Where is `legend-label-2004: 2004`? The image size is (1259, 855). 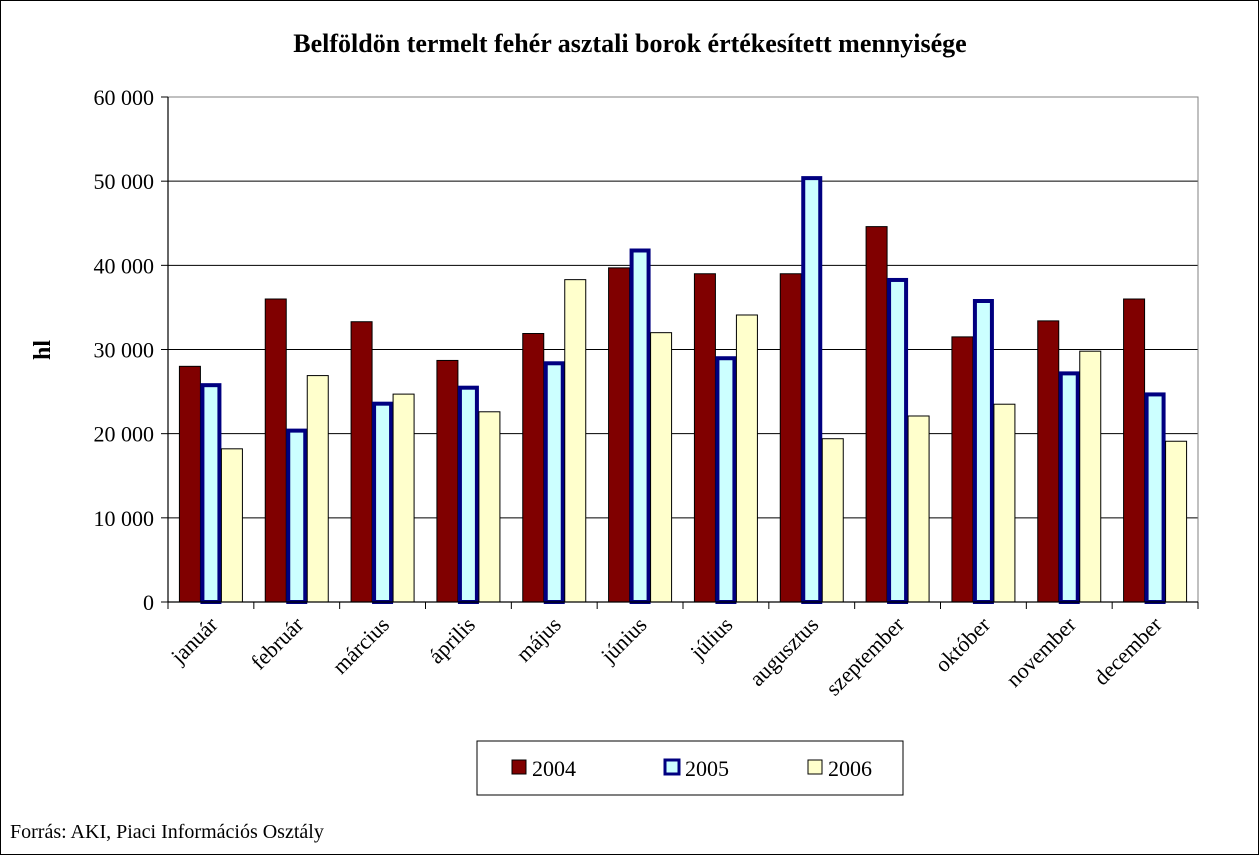
legend-label-2004: 2004 is located at coordinates (554, 768).